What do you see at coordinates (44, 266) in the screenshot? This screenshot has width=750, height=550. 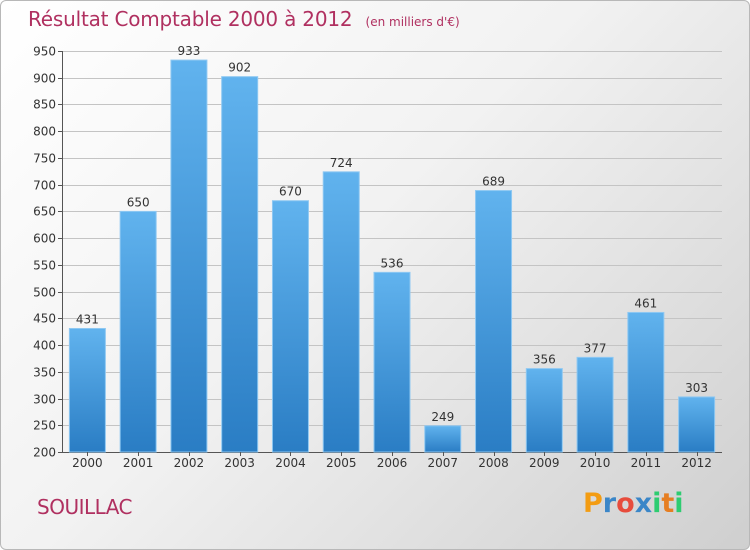 I see `y-tick-label: 550` at bounding box center [44, 266].